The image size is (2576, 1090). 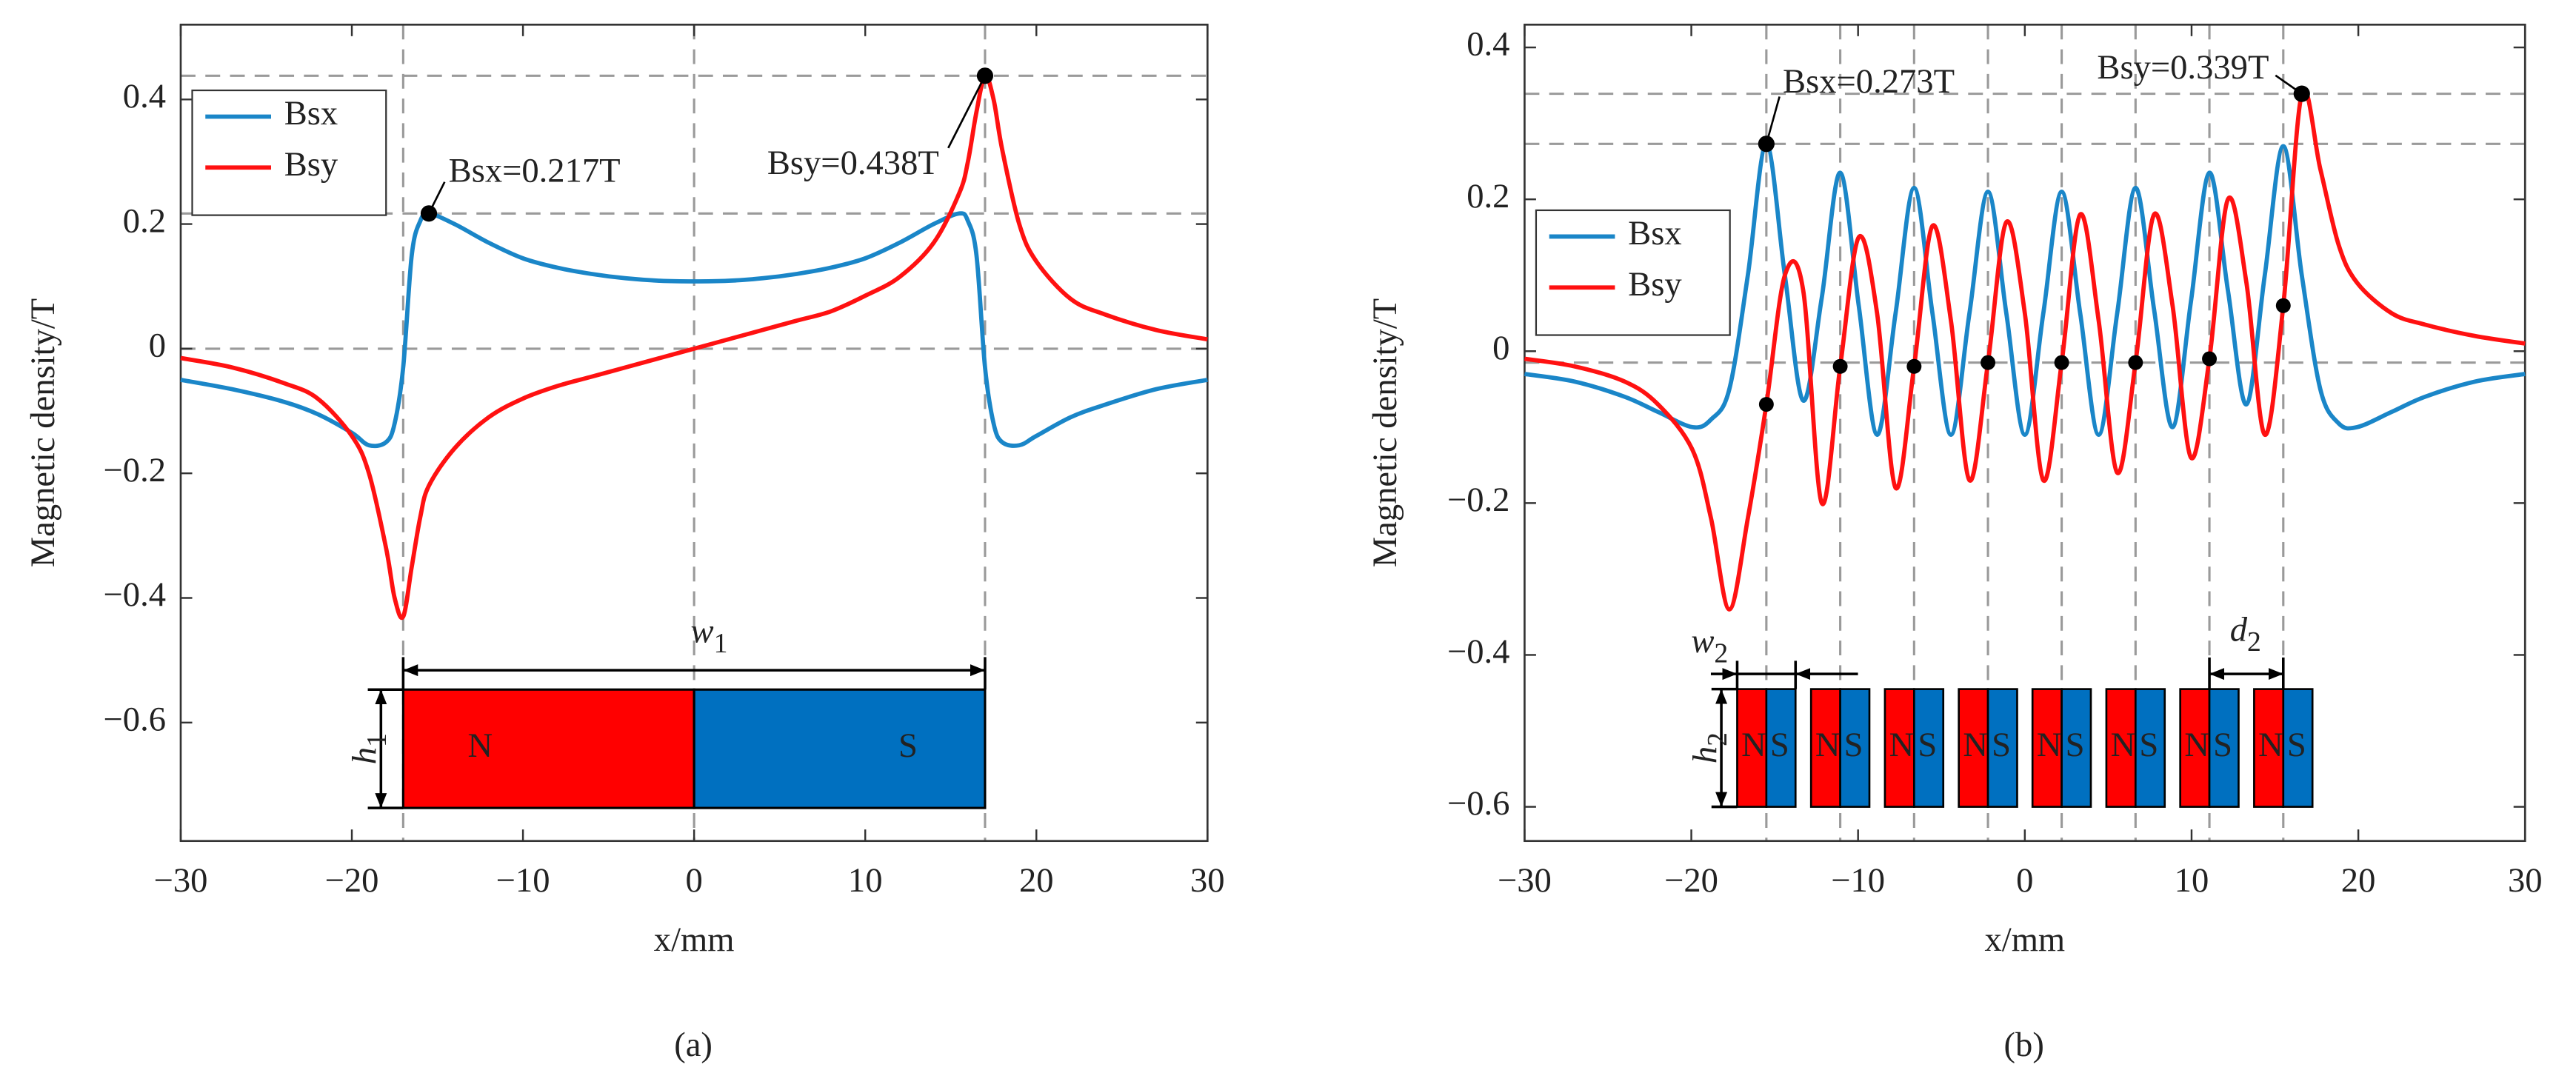 I want to click on annotation: Bsy=0.438T, so click(x=853, y=163).